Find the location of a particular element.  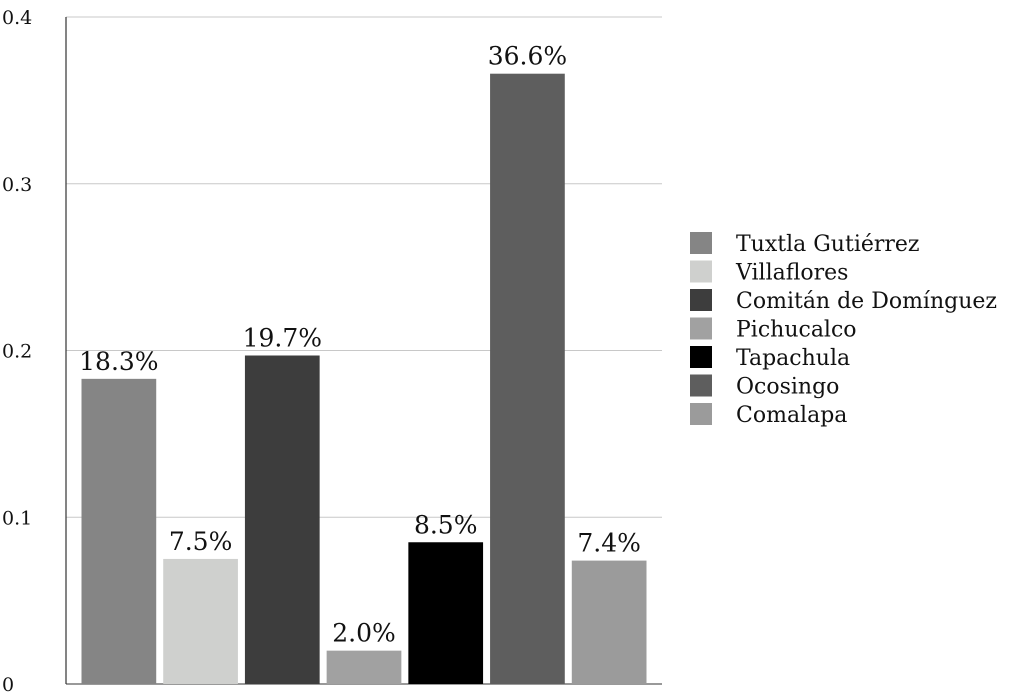

legend-label: Comitán de Domínguez is located at coordinates (866, 301).